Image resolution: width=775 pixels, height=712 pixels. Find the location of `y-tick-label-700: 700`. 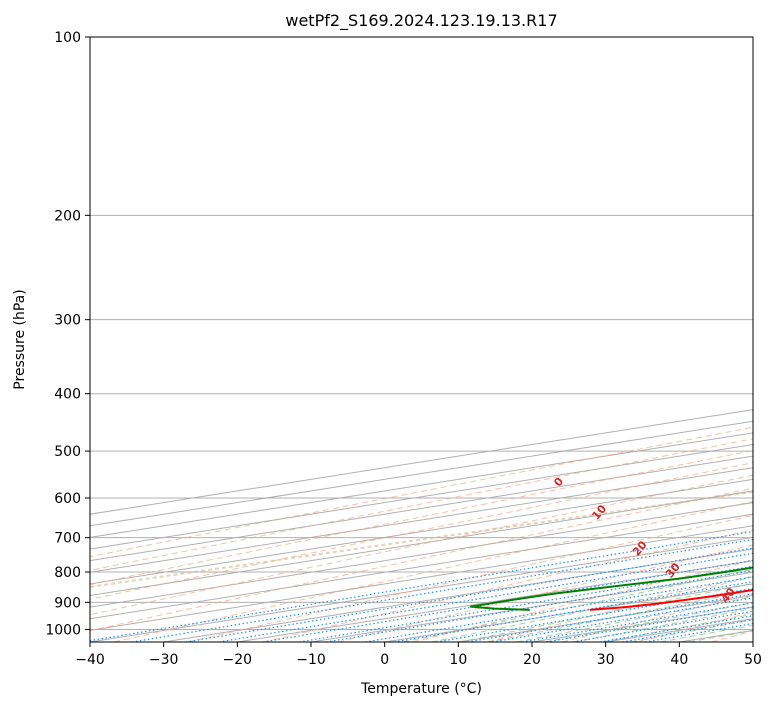

y-tick-label-700: 700 is located at coordinates (67, 539).